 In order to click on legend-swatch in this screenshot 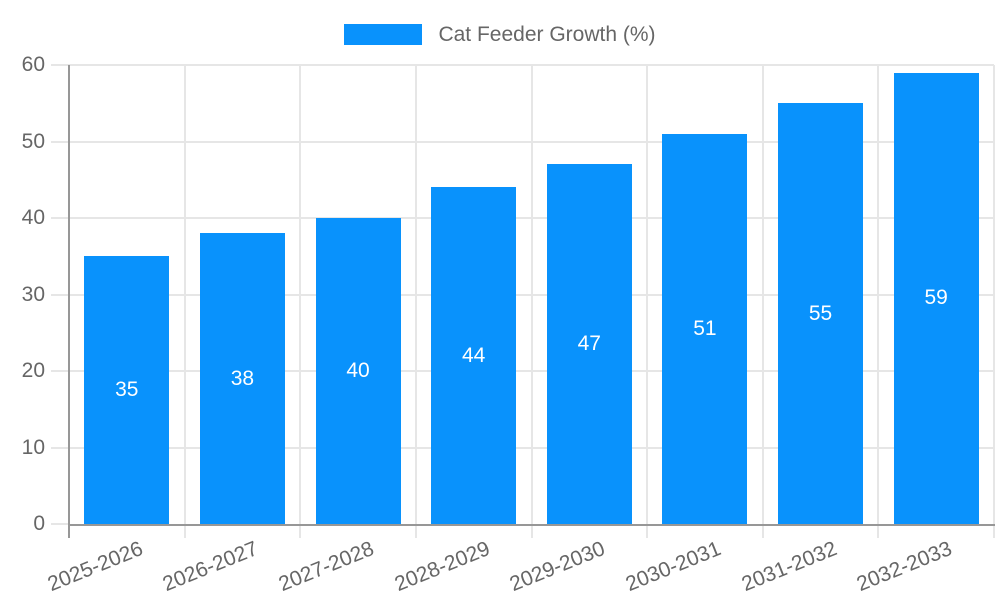, I will do `click(383, 34)`.